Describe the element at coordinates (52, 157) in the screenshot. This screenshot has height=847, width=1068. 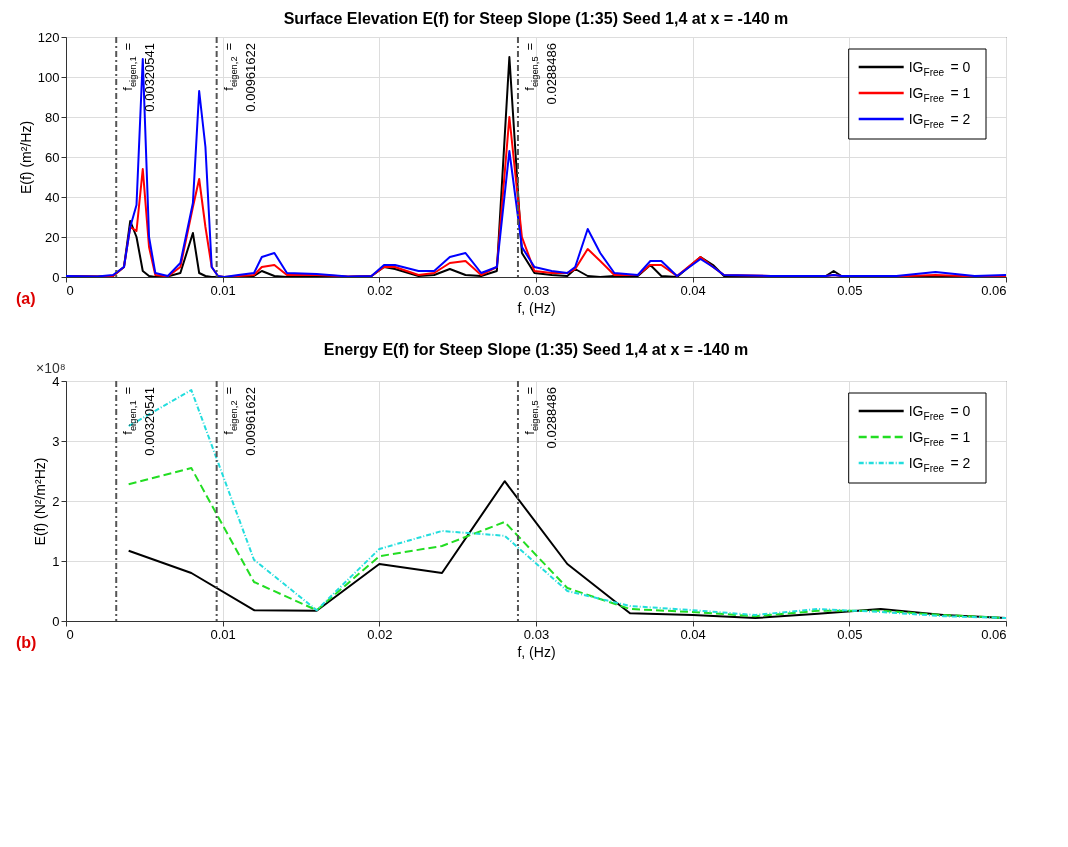
I see `y-tick-label: 60` at that location.